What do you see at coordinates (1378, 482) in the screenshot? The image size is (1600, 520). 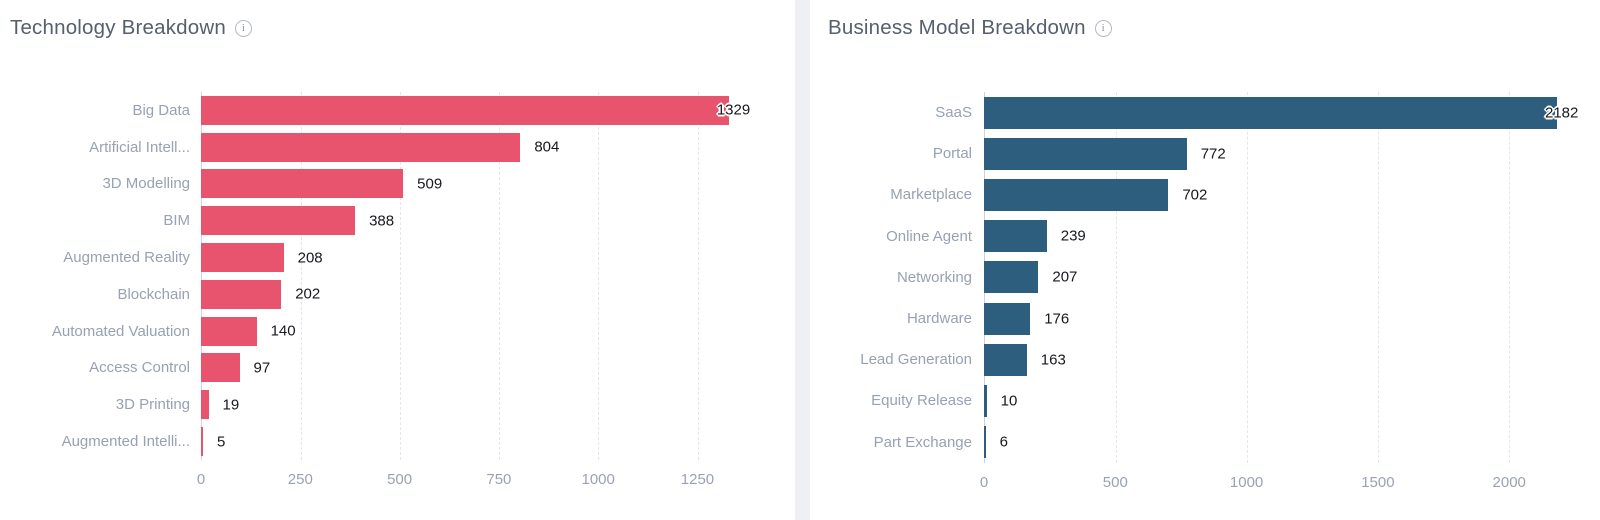 I see `x-tick-label: 1500` at bounding box center [1378, 482].